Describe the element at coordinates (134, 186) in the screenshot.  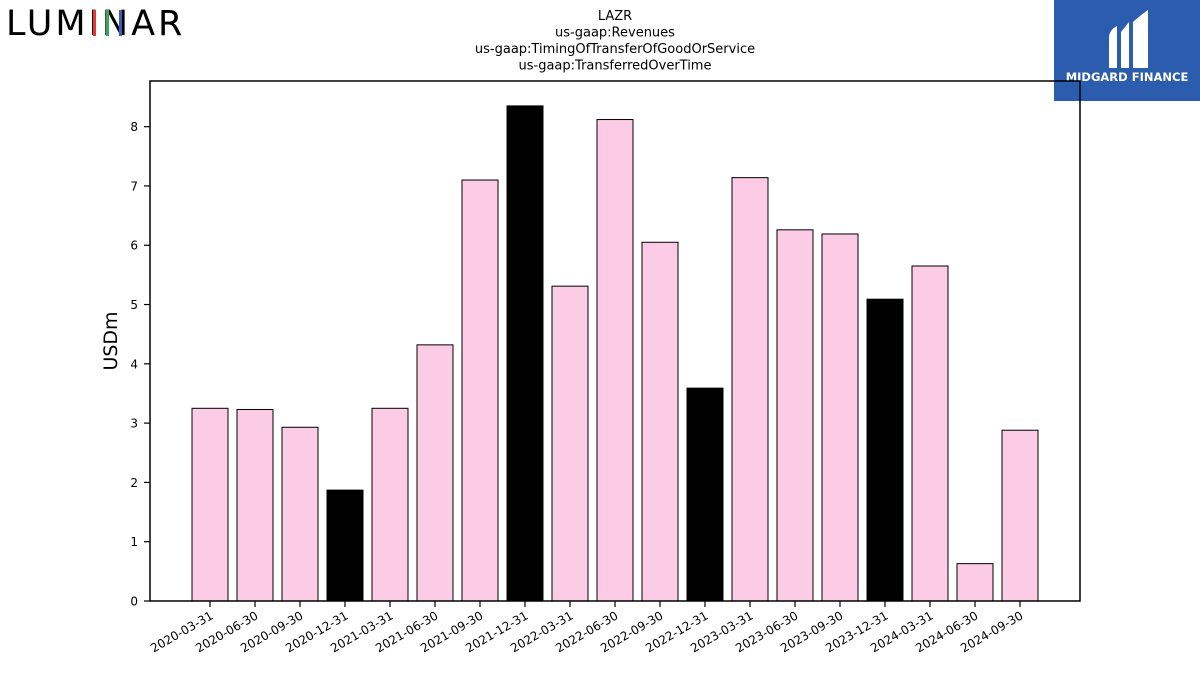
I see `y-tick-label: 7` at that location.